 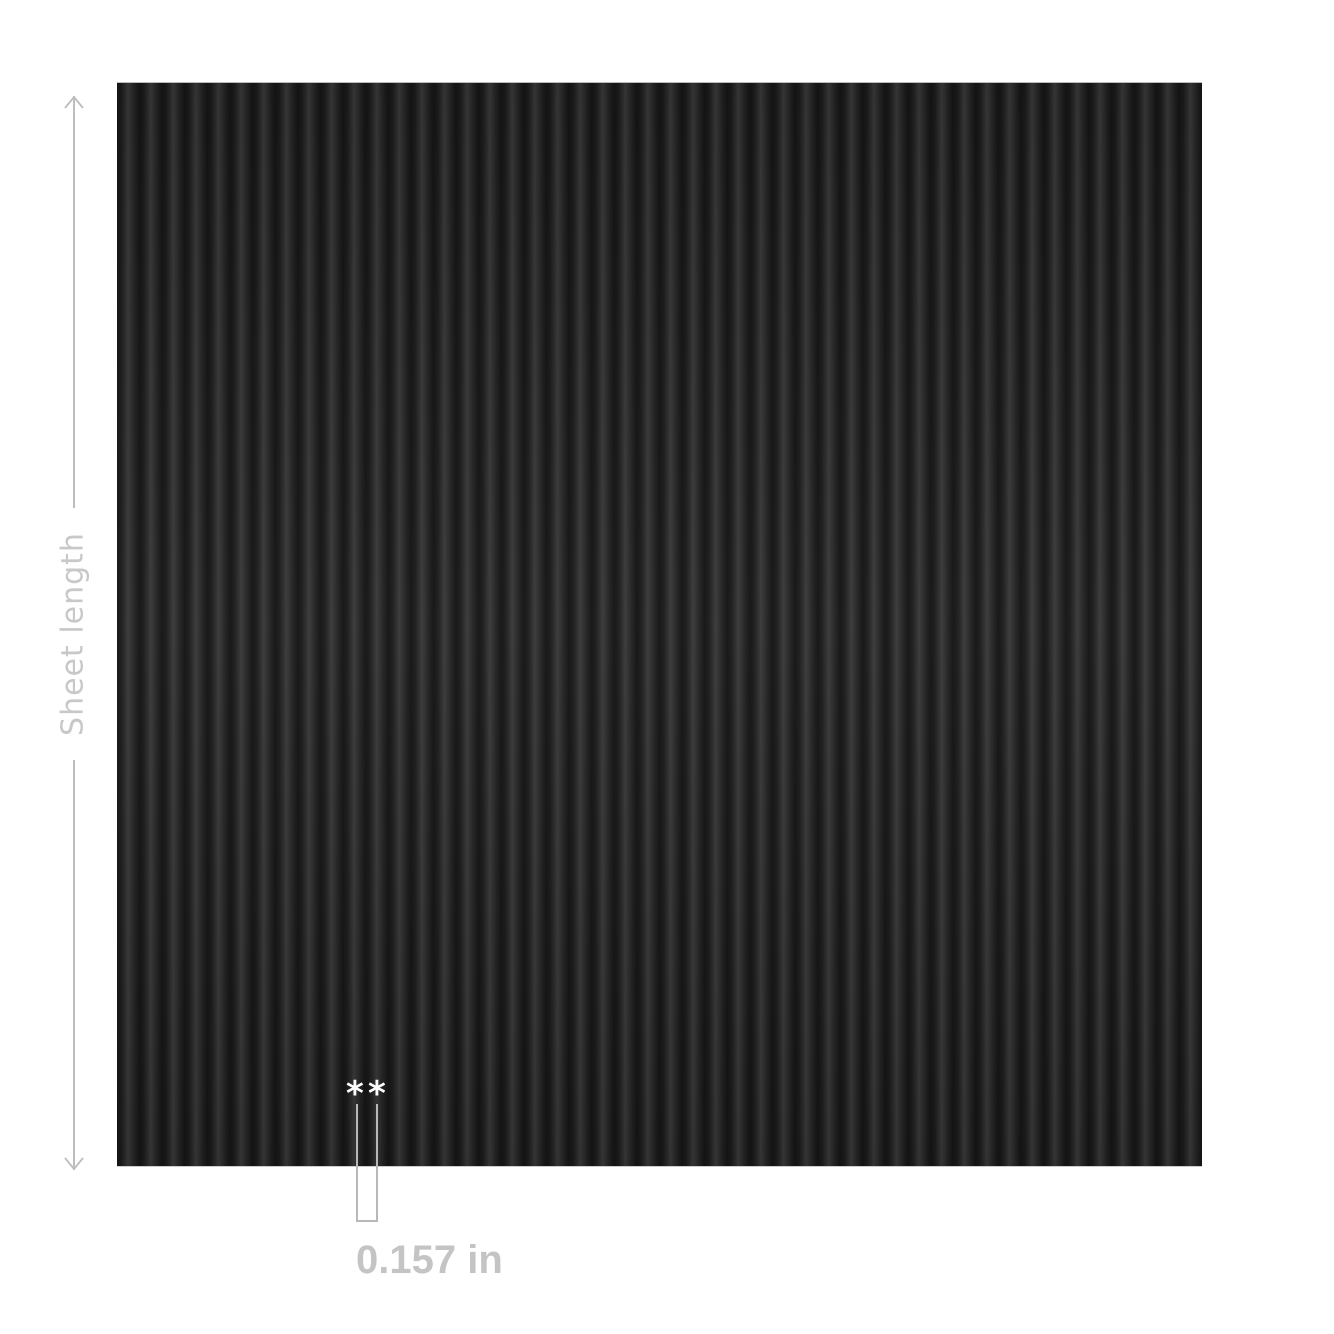 What do you see at coordinates (367, 1163) in the screenshot?
I see `rib-width-bracket` at bounding box center [367, 1163].